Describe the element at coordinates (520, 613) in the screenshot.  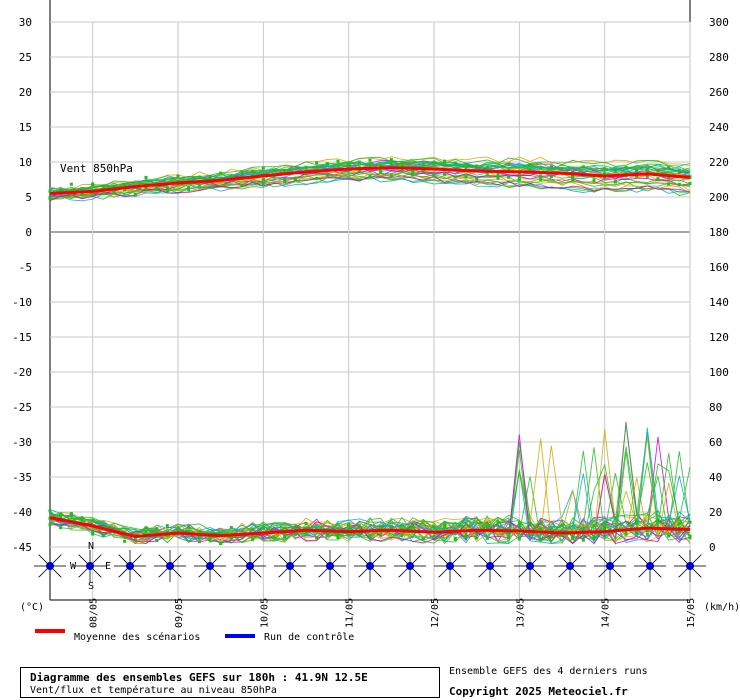
I see `date-label: 13/05` at that location.